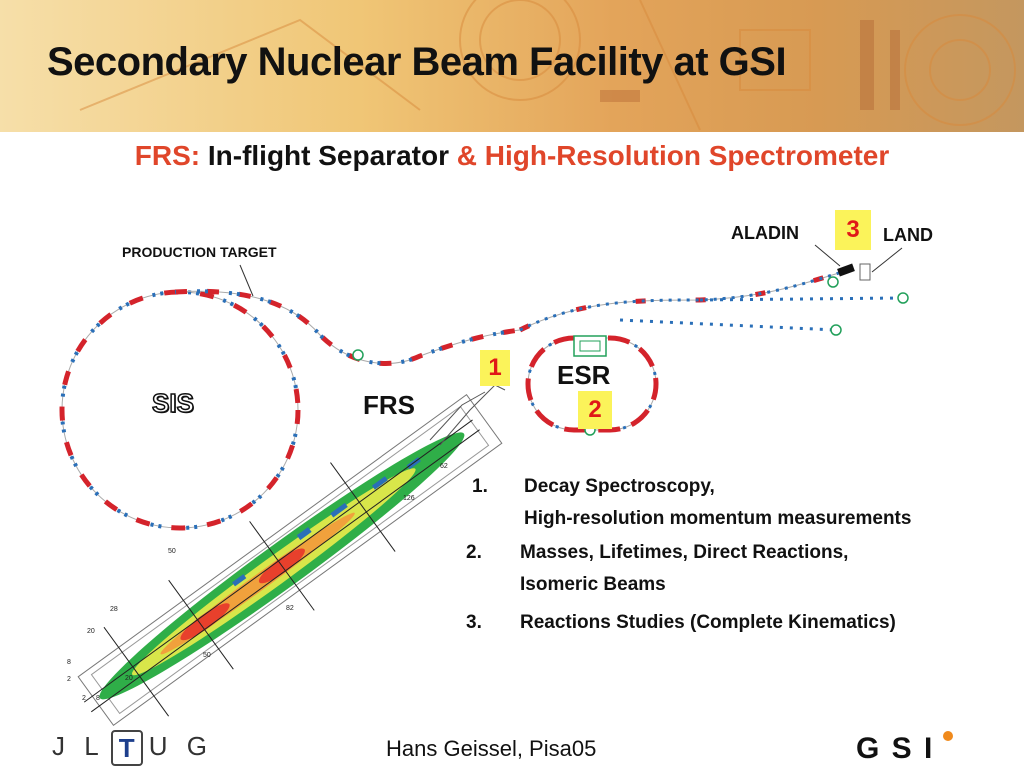 The height and width of the screenshot is (768, 1024). I want to click on esr-detector-inner, so click(590, 346).